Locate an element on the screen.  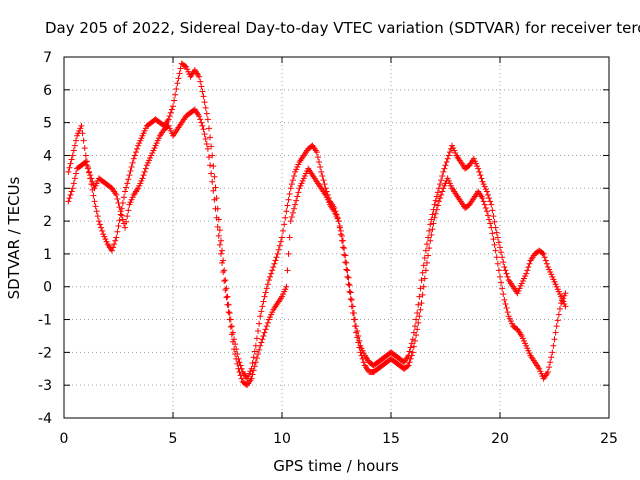
y-tick-label: -3 is located at coordinates (45, 386).